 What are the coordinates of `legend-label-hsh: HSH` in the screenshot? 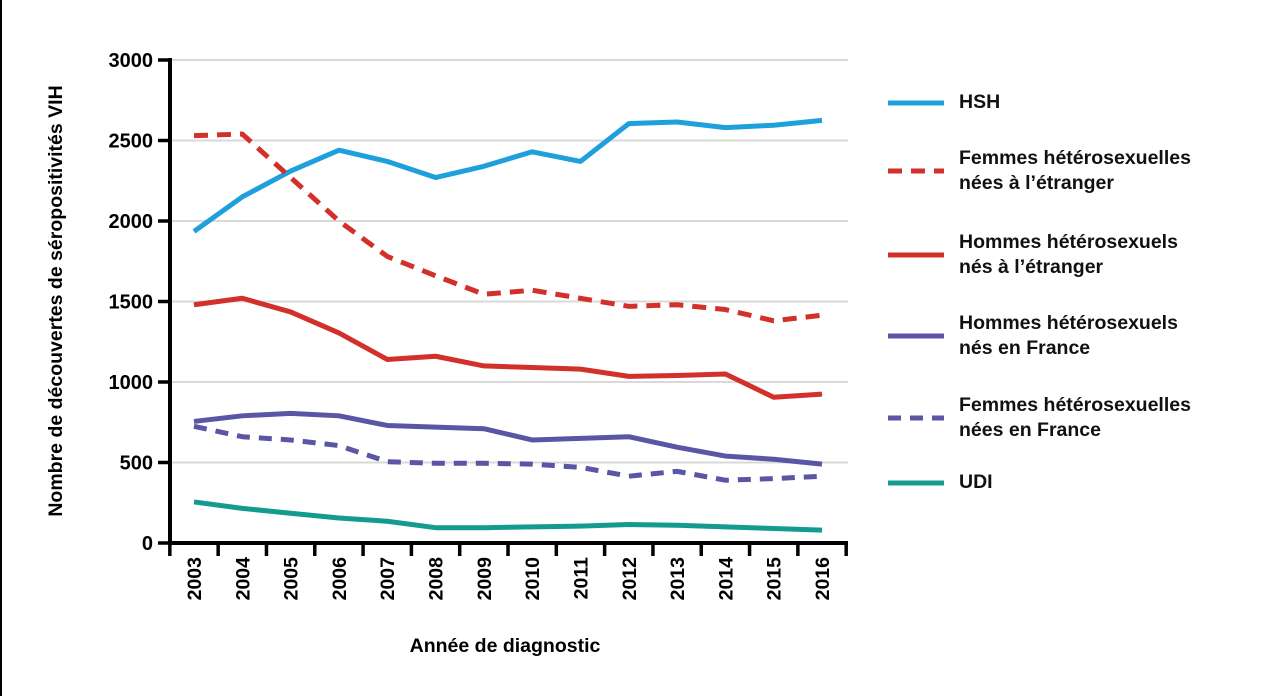 It's located at (980, 102).